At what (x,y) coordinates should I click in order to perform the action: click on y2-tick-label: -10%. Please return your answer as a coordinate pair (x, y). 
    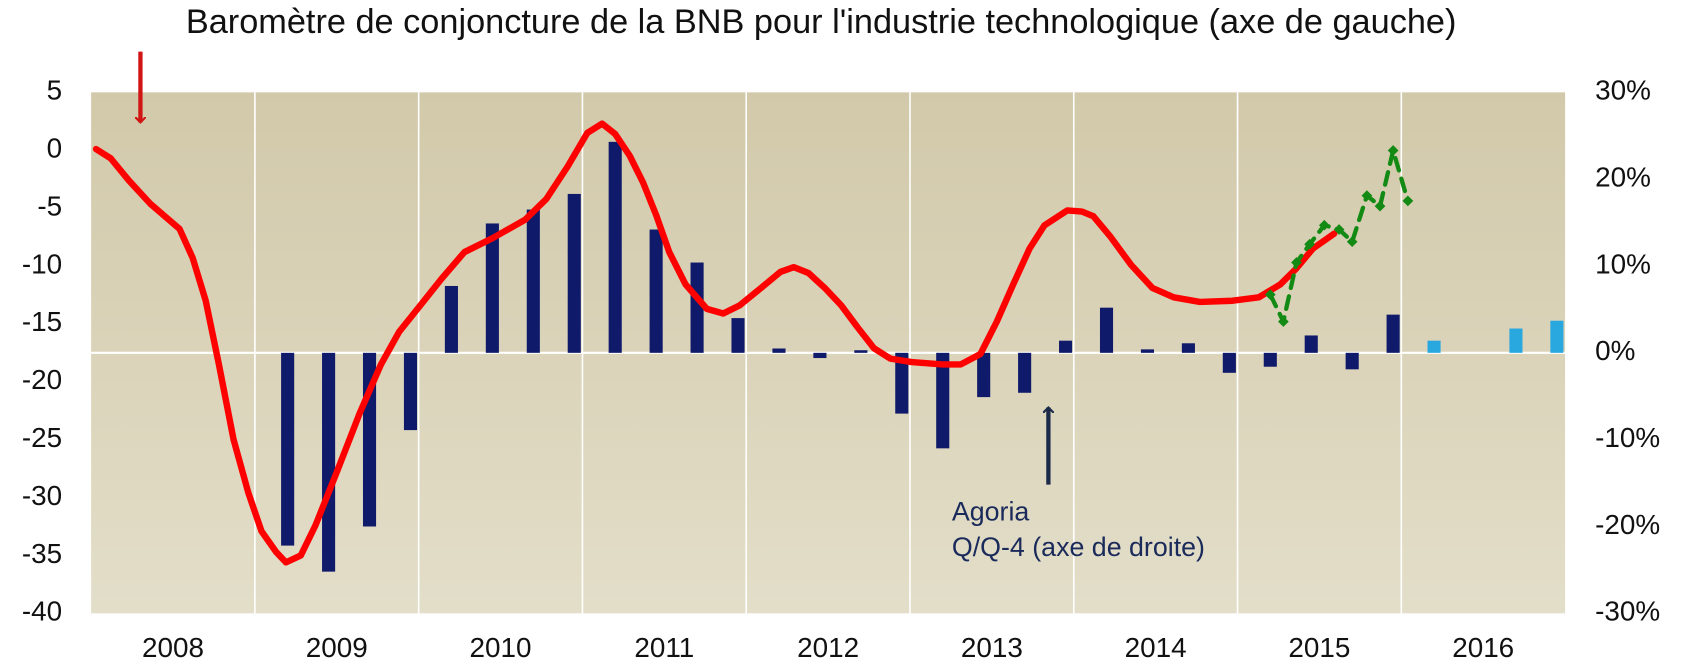
    Looking at the image, I should click on (1627, 437).